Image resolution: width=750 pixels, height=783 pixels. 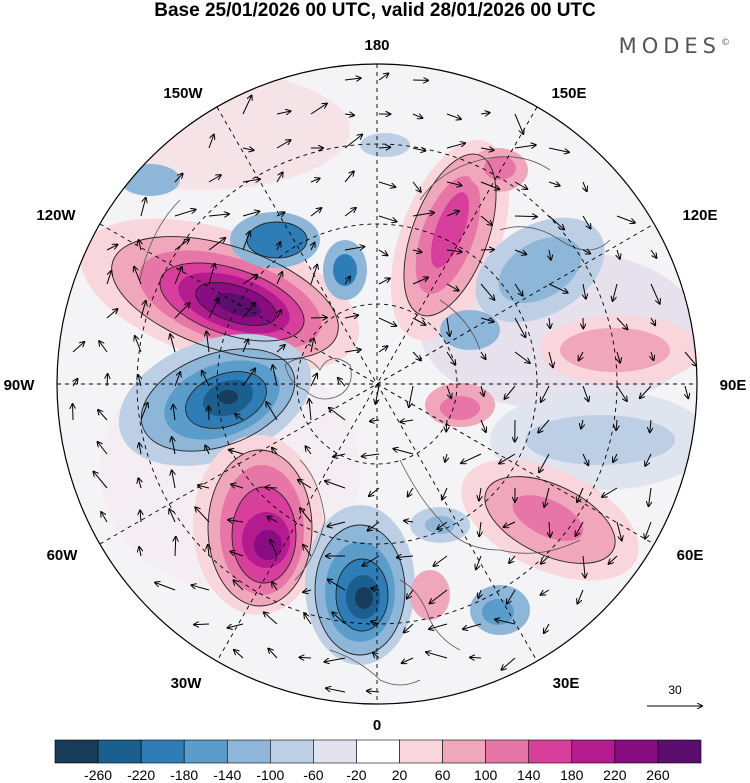 What do you see at coordinates (699, 215) in the screenshot?
I see `lon-label-120e: 120E` at bounding box center [699, 215].